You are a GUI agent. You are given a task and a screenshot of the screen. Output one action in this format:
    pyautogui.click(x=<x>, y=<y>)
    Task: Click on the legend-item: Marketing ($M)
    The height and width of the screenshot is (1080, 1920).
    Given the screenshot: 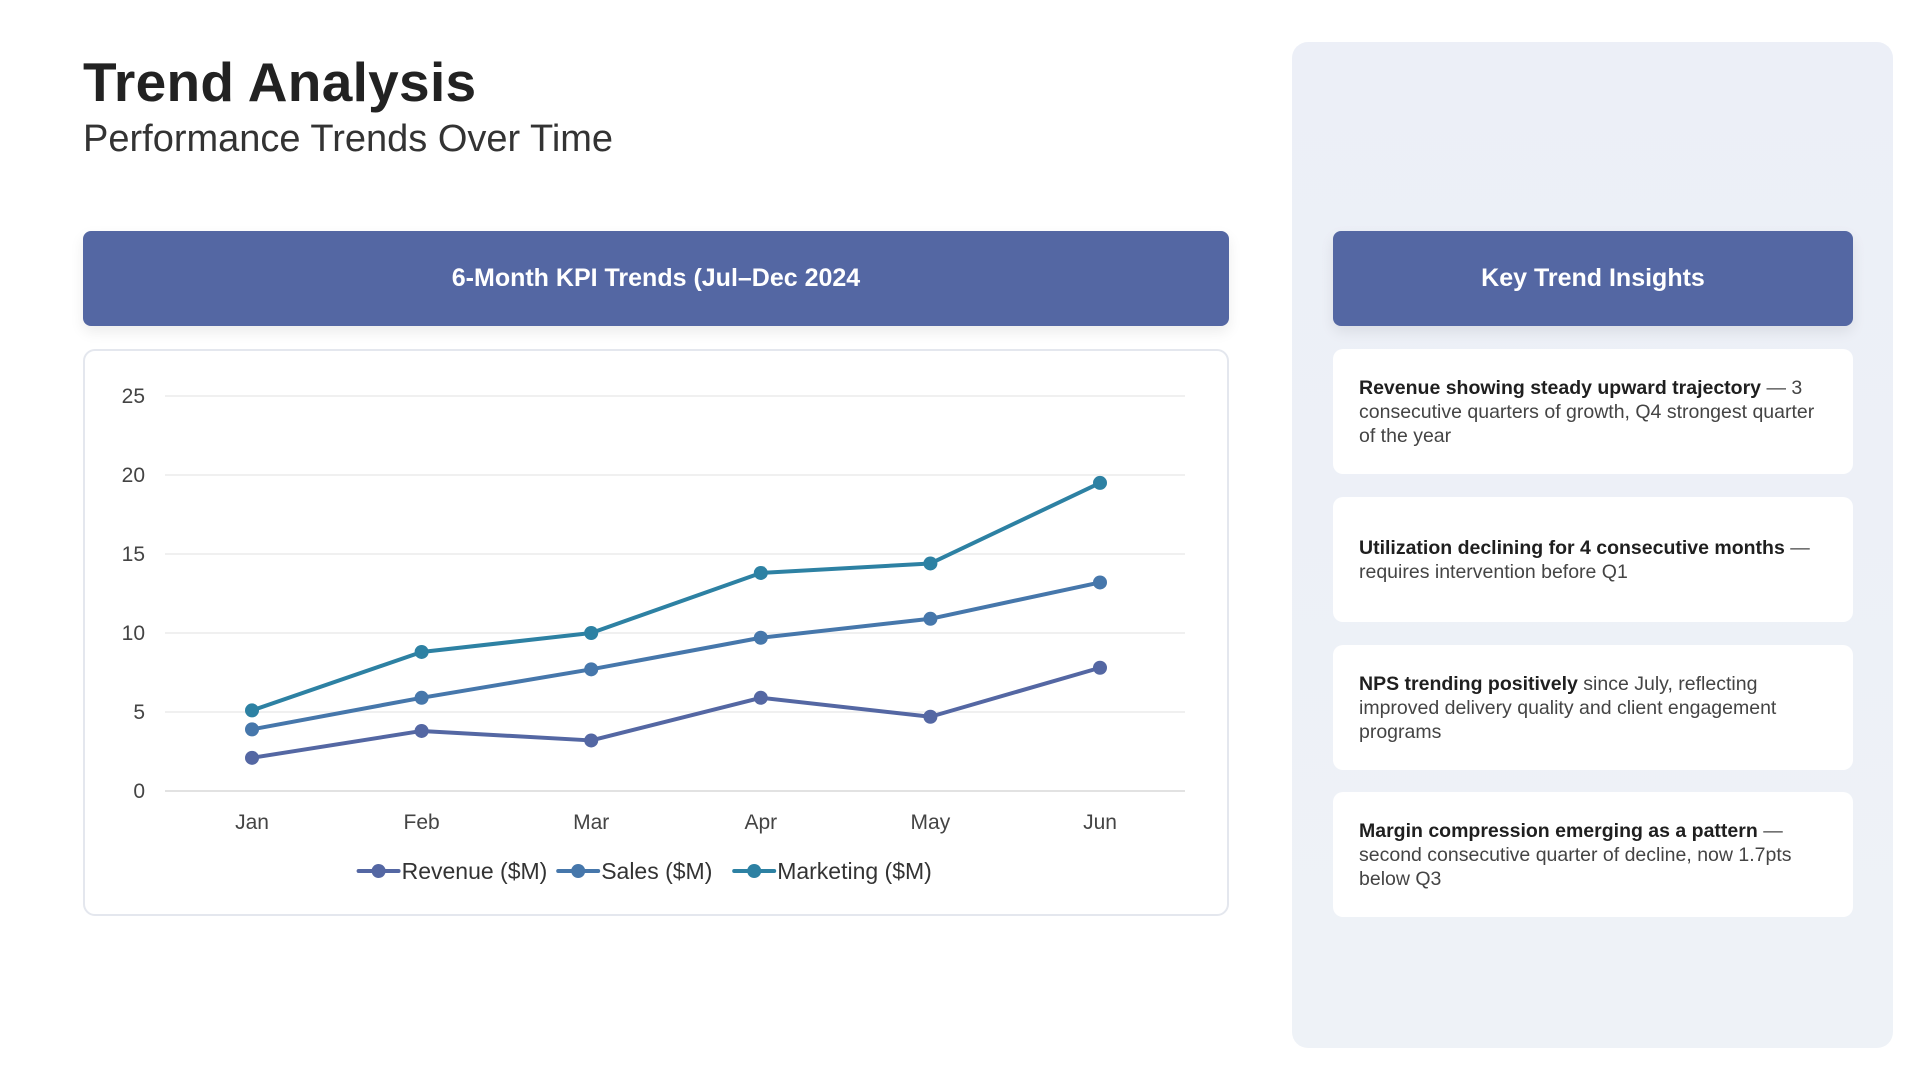 What is the action you would take?
    pyautogui.click(x=832, y=871)
    